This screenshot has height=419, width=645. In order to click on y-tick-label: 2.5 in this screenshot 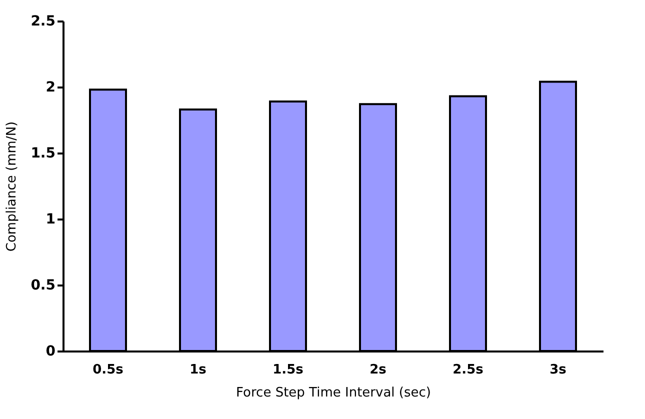, I will do `click(43, 22)`.